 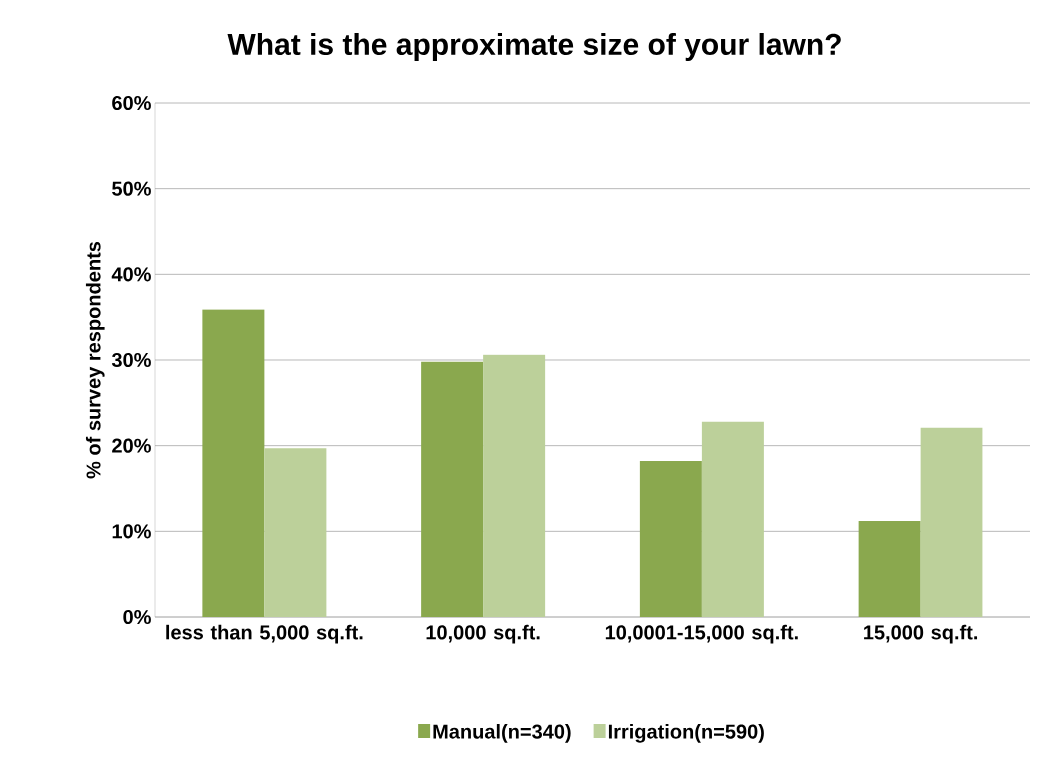 I want to click on y-tick-label: 30%, so click(x=131, y=360).